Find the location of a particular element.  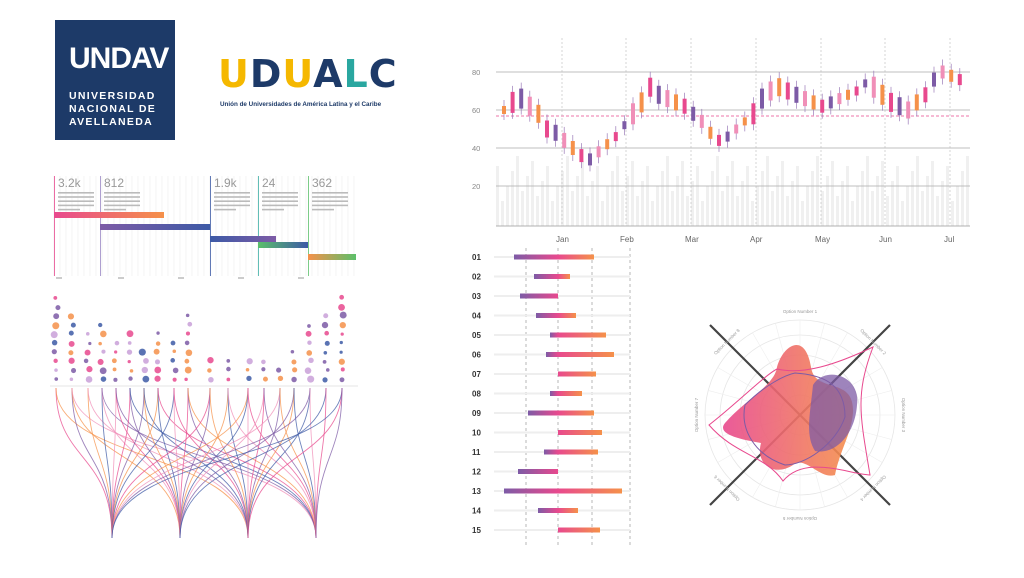

timeline-tick-label is located at coordinates (121, 278).